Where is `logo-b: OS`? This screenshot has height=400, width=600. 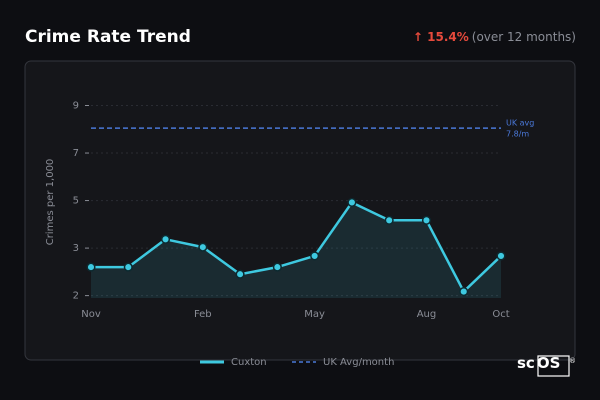 logo-b: OS is located at coordinates (549, 363).